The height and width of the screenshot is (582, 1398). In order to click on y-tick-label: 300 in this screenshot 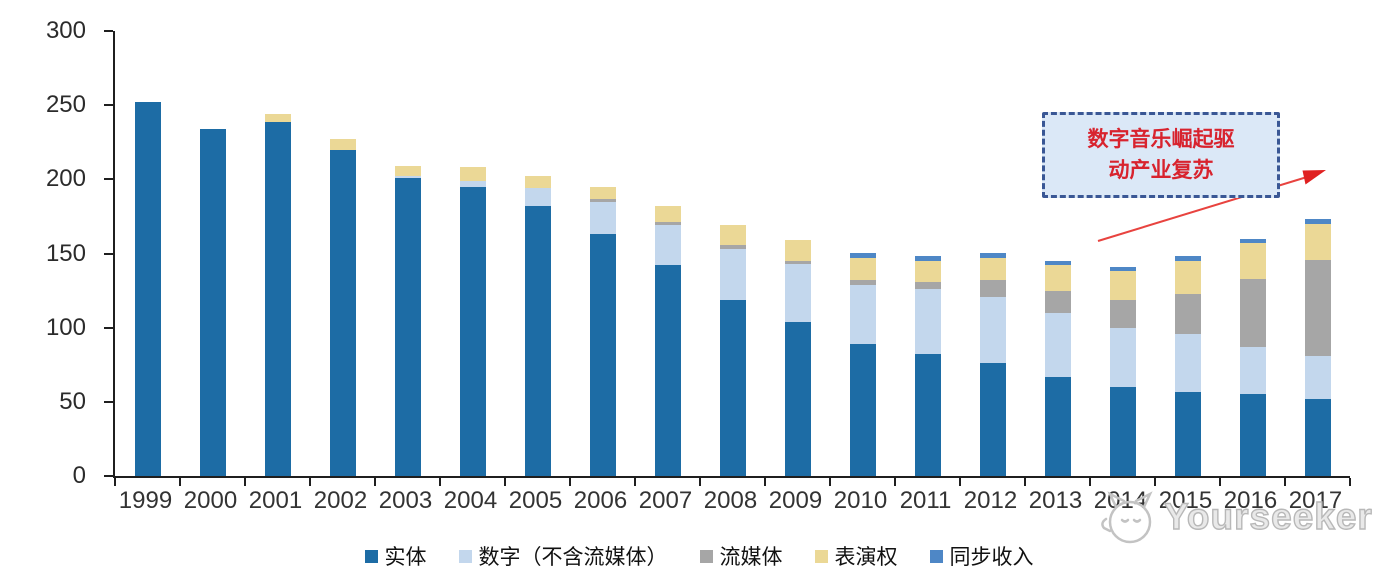, I will do `click(65, 30)`.